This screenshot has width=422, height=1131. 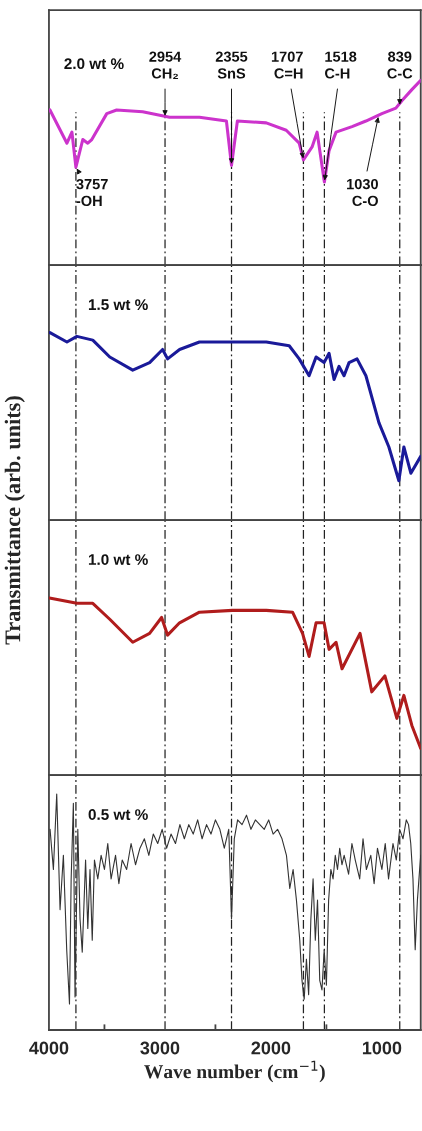 What do you see at coordinates (231, 65) in the screenshot?
I see `annotation: 2355 SnS` at bounding box center [231, 65].